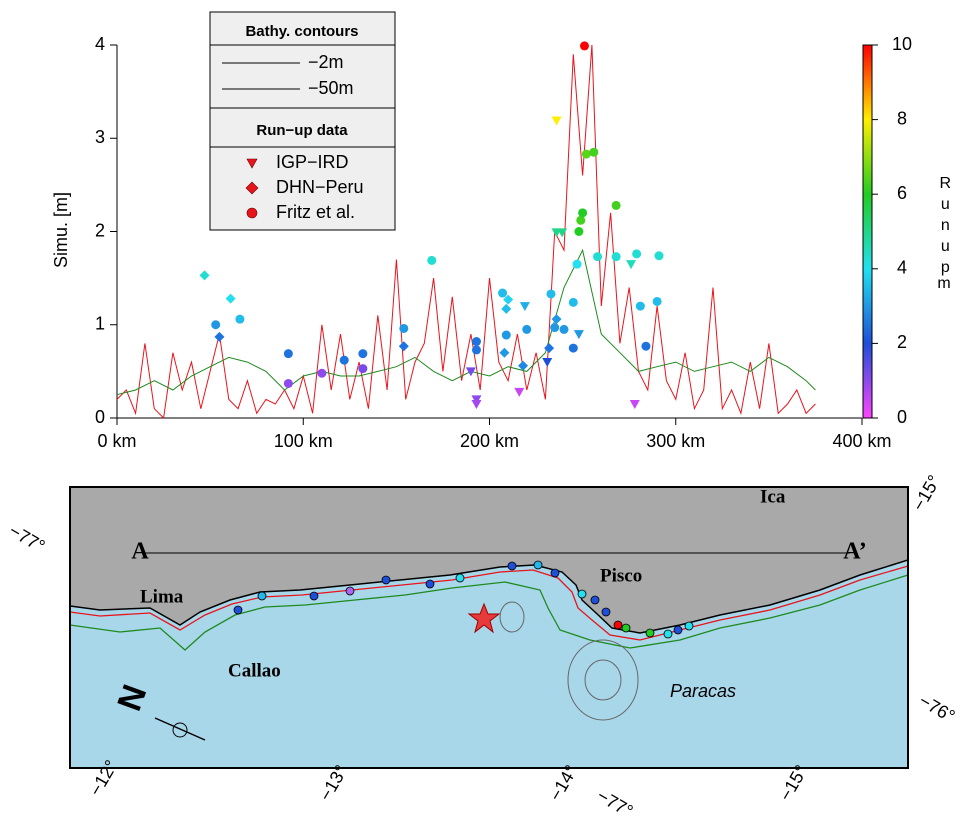 The width and height of the screenshot is (969, 833). I want to click on map-label: Ica, so click(773, 496).